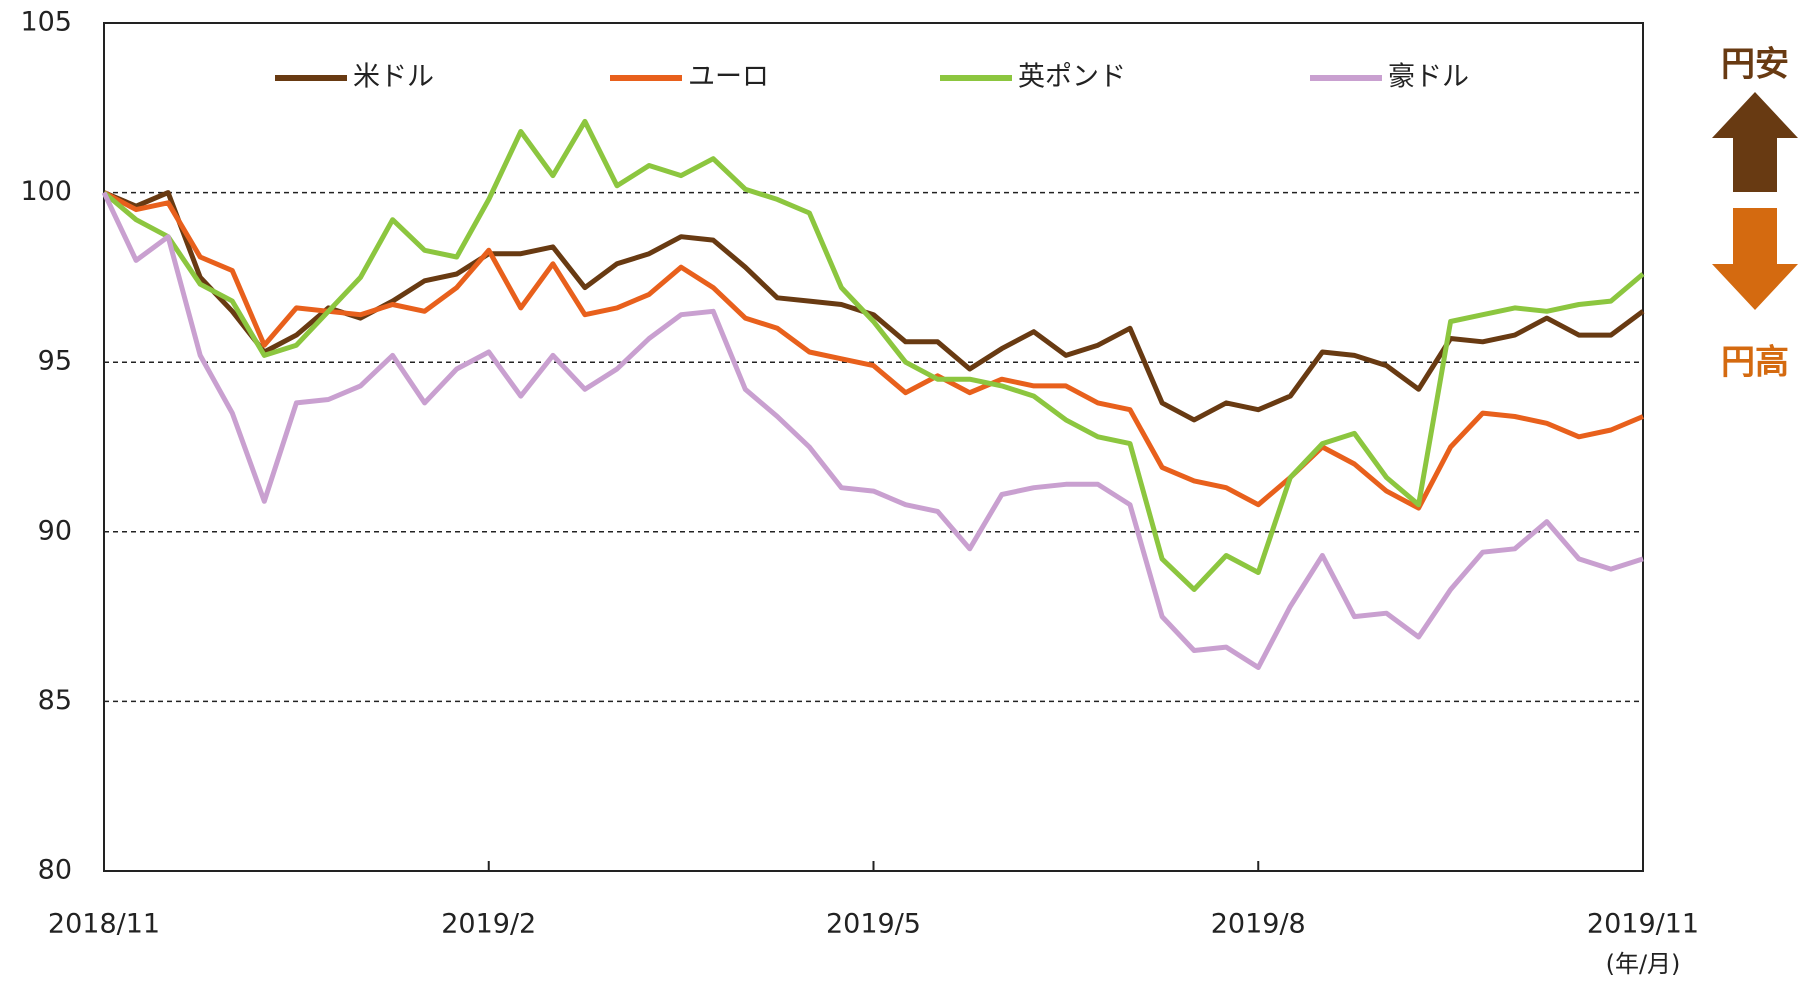 The height and width of the screenshot is (981, 1811). What do you see at coordinates (1072, 77) in the screenshot?
I see `legend-label: 英ポンド` at bounding box center [1072, 77].